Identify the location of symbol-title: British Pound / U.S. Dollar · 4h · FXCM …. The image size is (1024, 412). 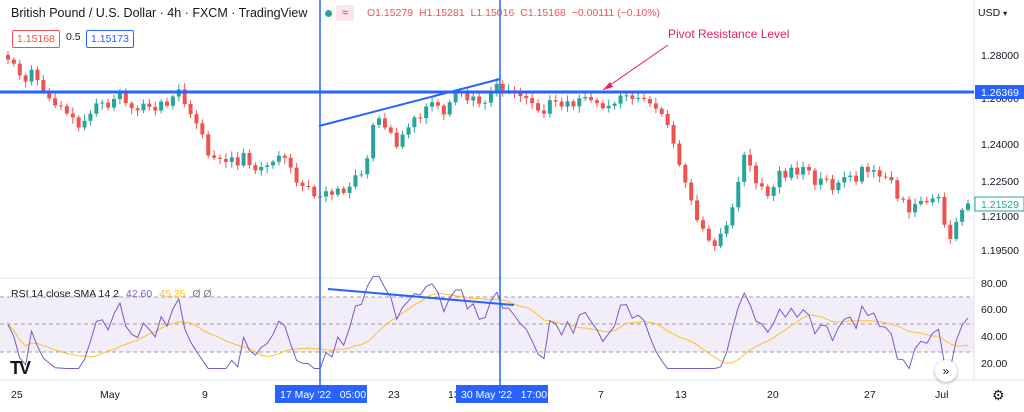
(159, 13).